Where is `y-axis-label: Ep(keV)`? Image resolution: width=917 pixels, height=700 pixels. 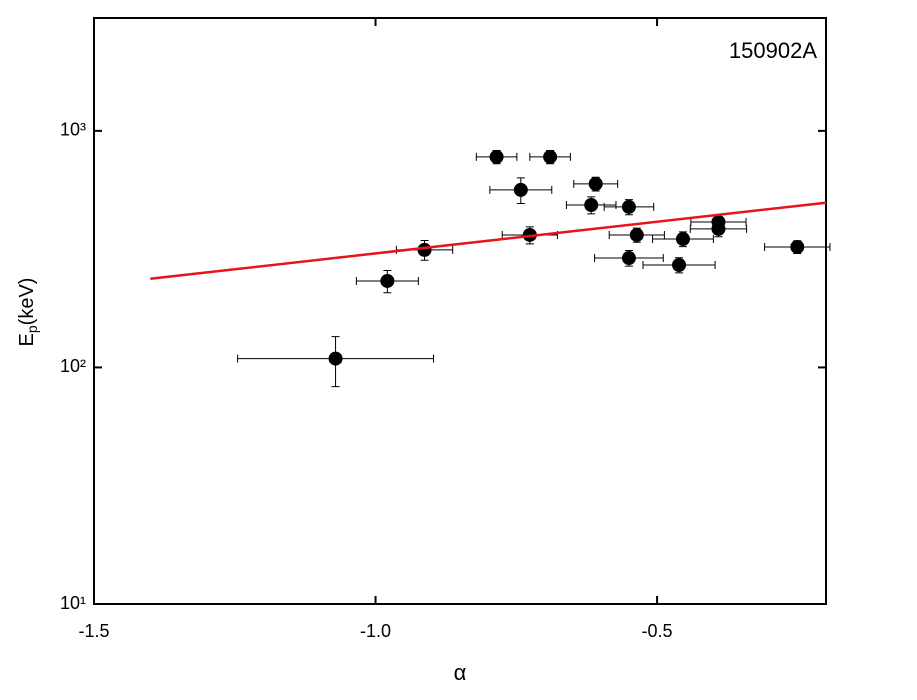 y-axis-label: Ep(keV) is located at coordinates (27, 312).